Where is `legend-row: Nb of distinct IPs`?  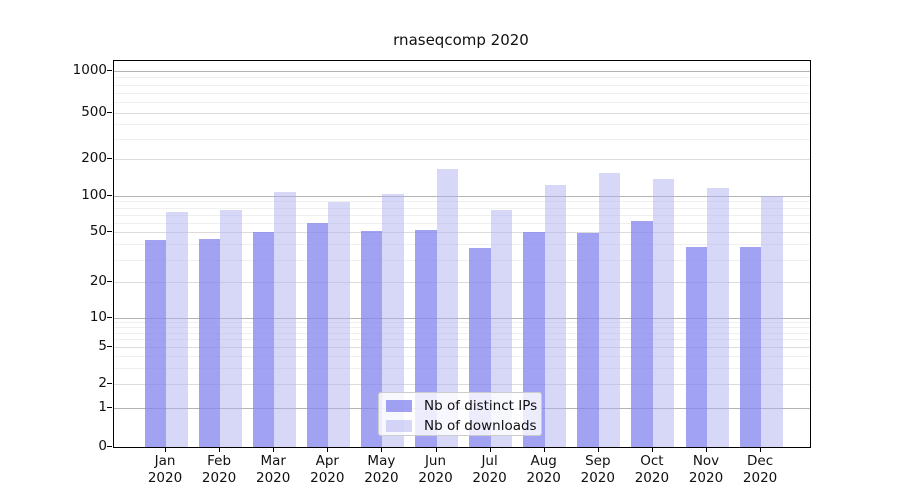
legend-row: Nb of distinct IPs is located at coordinates (463, 406).